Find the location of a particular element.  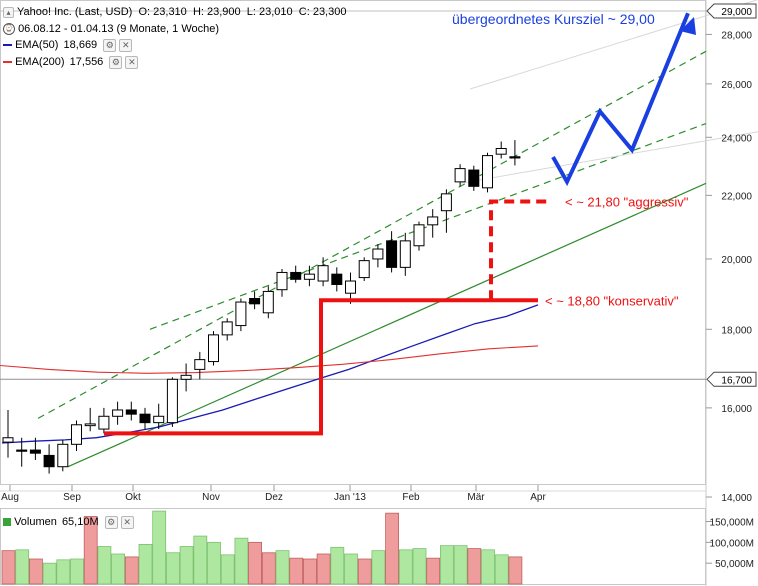

y-tick-label: 24,000 is located at coordinates (736, 138).